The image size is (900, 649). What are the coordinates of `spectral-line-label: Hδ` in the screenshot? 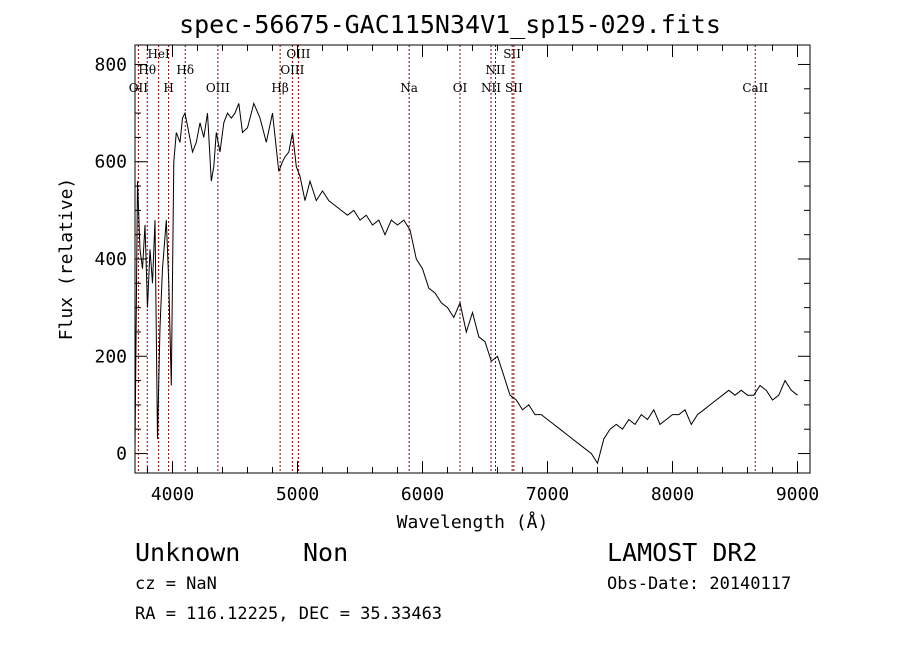 It's located at (185, 70).